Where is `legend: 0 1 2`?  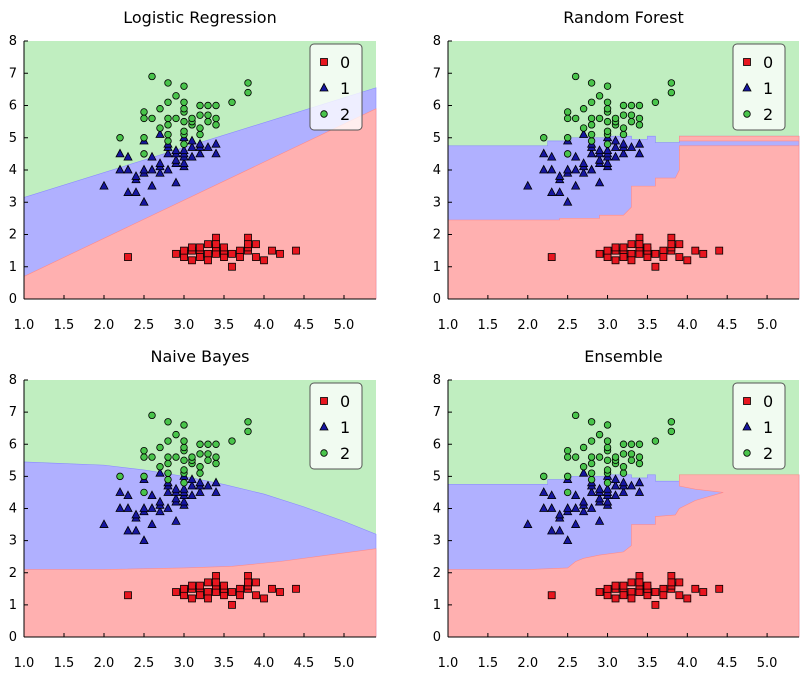
legend: 0 1 2 is located at coordinates (336, 87).